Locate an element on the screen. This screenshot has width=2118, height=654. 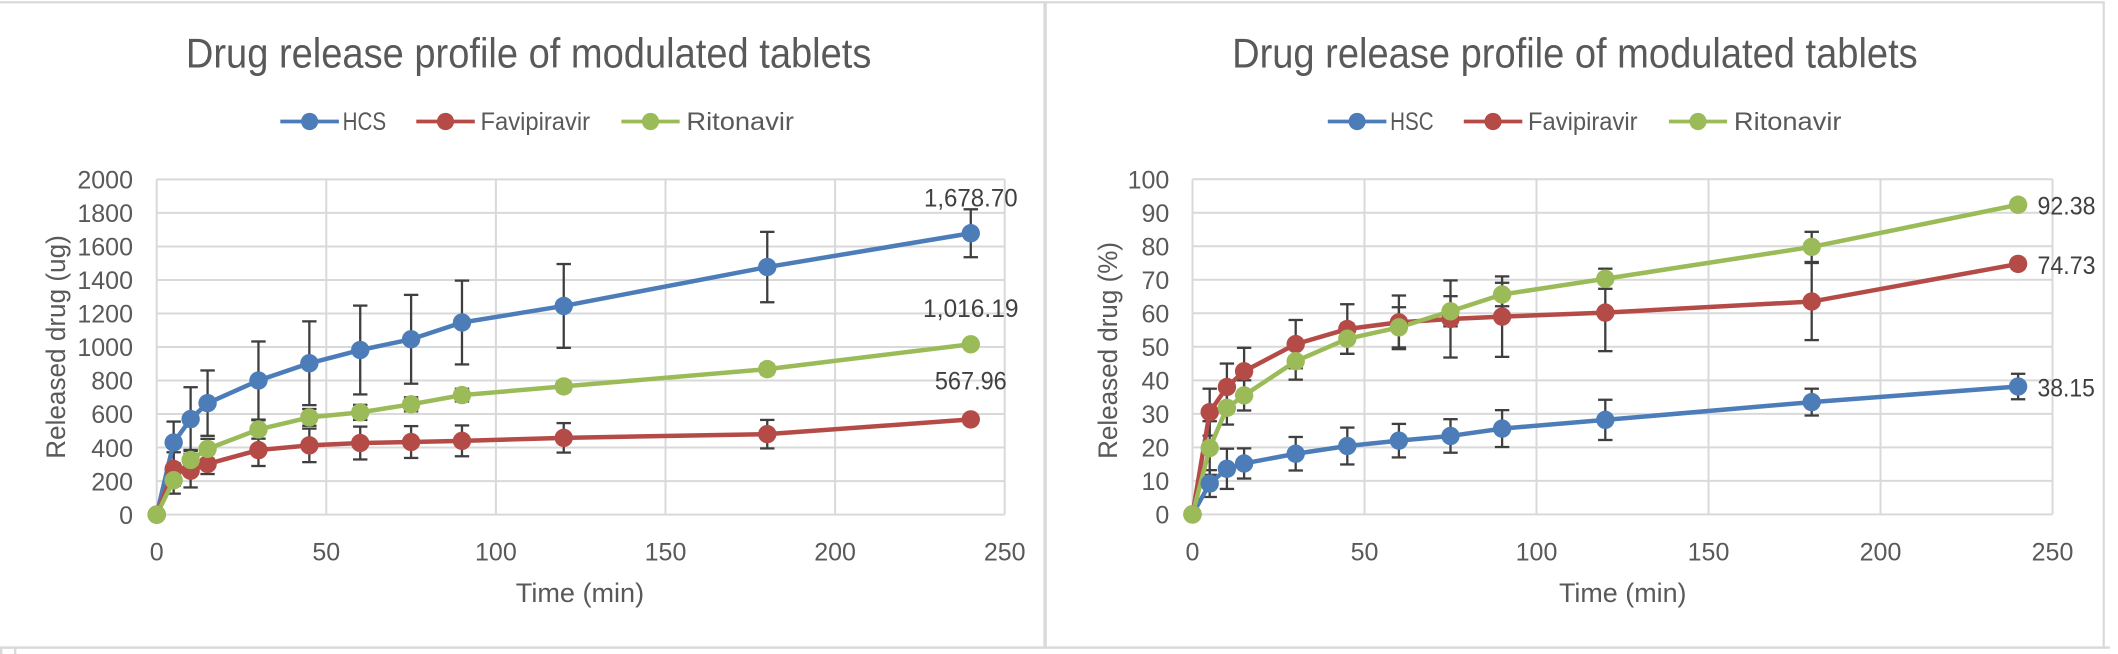
svg-text: 90 is located at coordinates (1155, 214).